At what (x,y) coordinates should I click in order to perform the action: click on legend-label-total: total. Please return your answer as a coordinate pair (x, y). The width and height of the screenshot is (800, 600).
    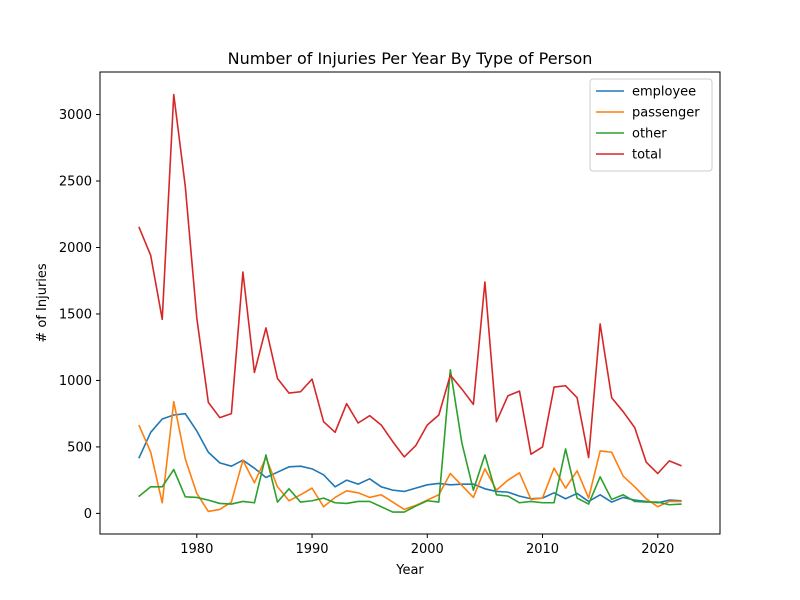
    Looking at the image, I should click on (647, 155).